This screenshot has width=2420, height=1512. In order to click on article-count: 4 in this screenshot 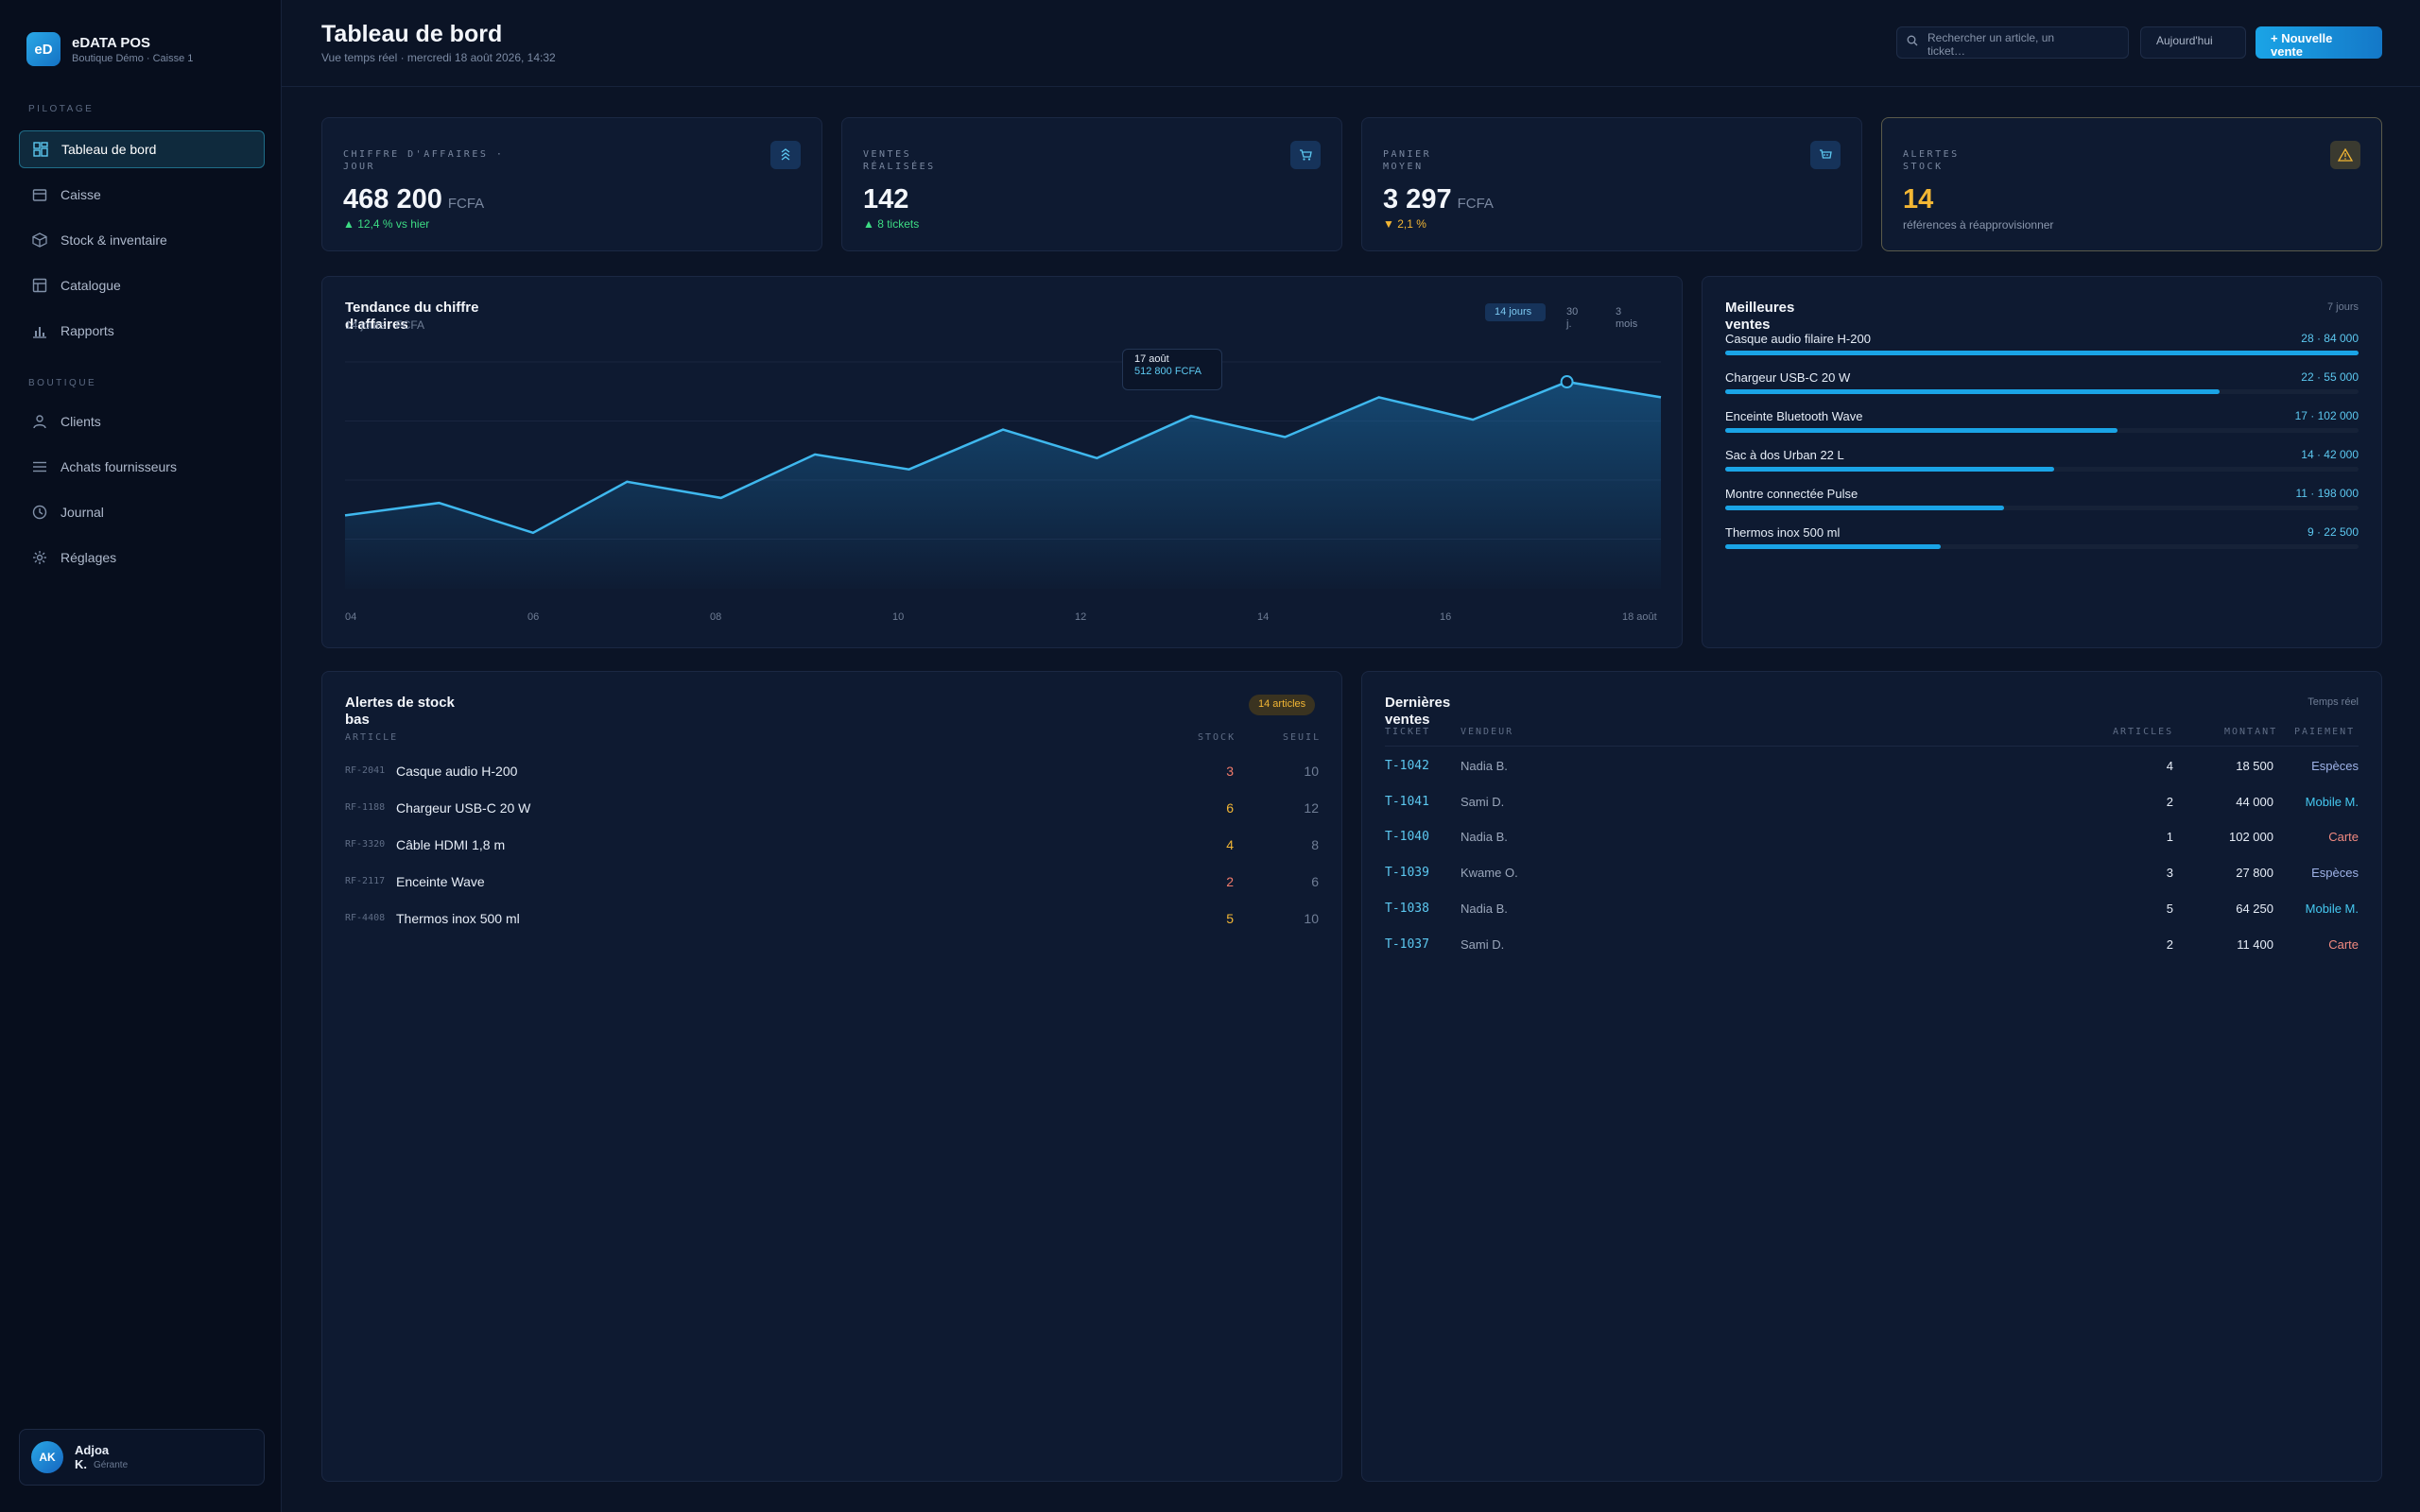, I will do `click(2169, 766)`.